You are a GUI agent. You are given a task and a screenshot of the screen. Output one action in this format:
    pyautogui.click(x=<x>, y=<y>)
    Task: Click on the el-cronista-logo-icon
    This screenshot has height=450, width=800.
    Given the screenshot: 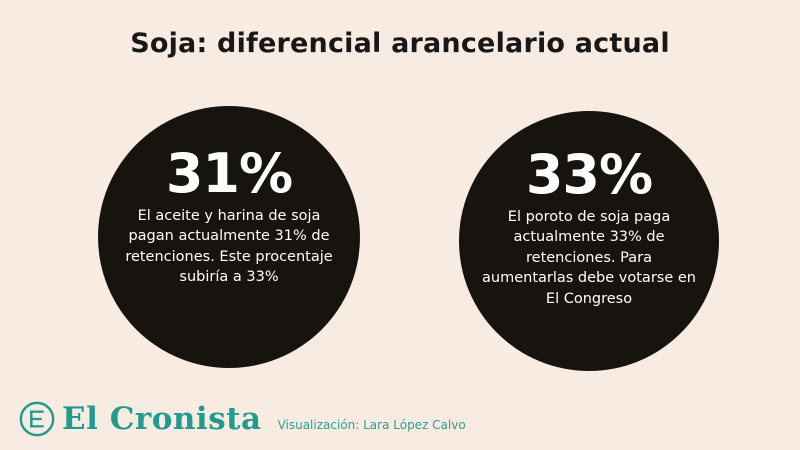 What is the action you would take?
    pyautogui.click(x=37, y=419)
    